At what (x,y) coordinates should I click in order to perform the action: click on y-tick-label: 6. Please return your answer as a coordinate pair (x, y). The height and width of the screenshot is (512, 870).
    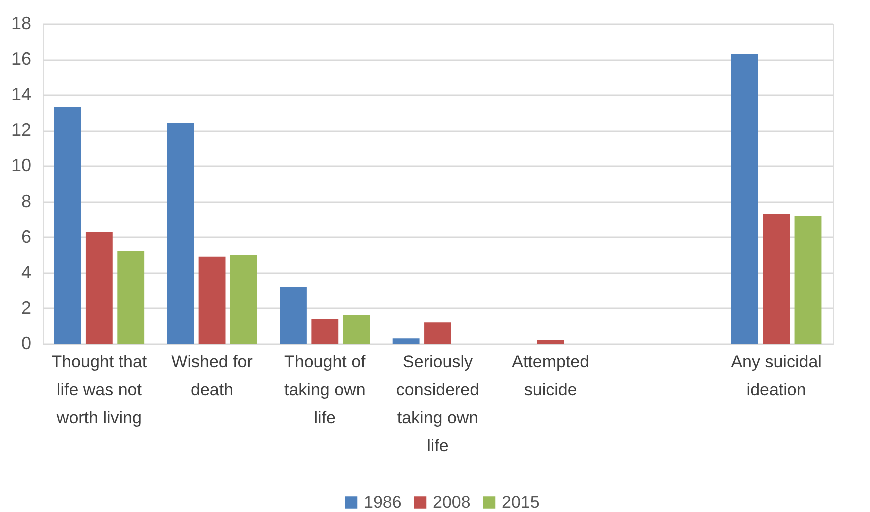
    Looking at the image, I should click on (26, 236).